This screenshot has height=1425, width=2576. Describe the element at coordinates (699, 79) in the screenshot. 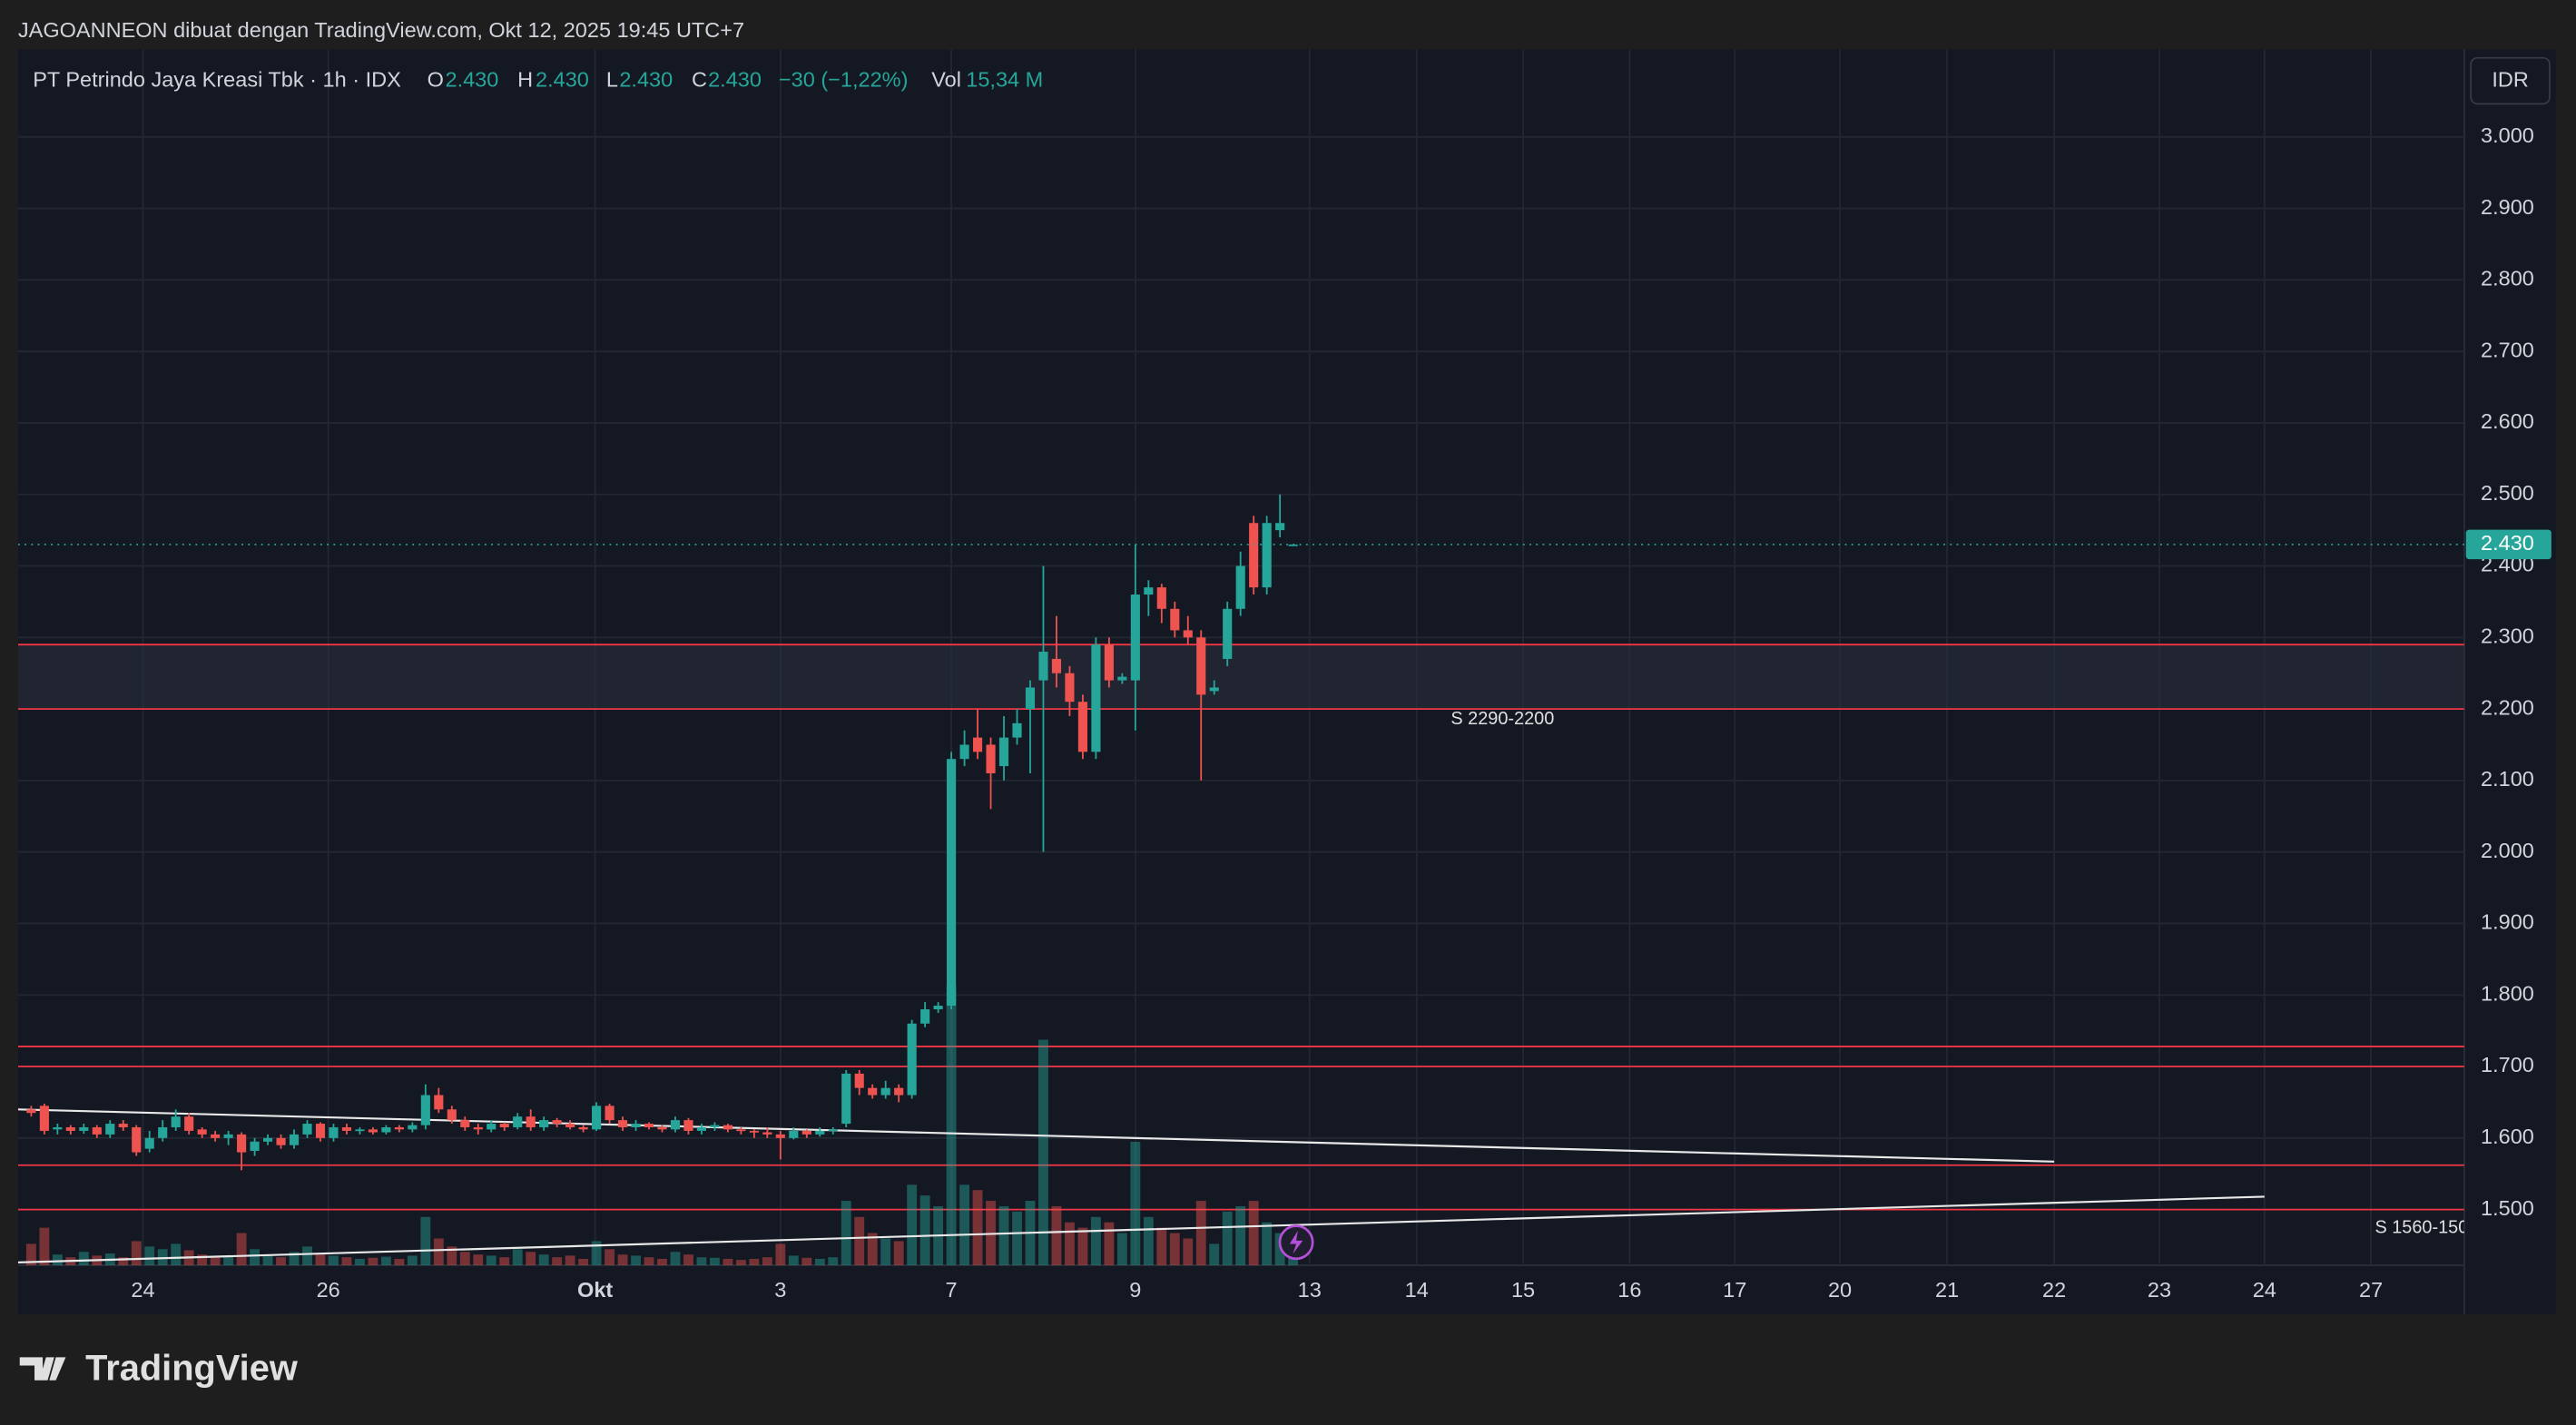

I see `legend-key: C` at that location.